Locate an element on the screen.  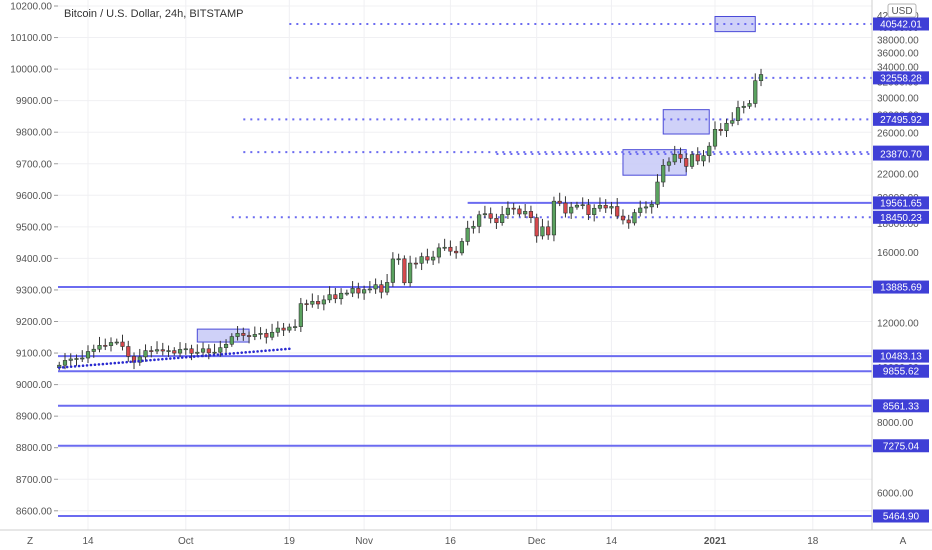
left-tick-label: 9300.00 is located at coordinates (34, 290).